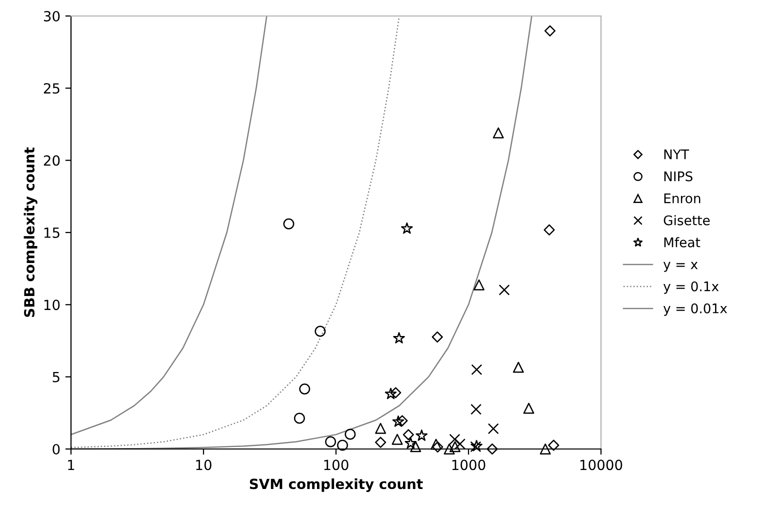  What do you see at coordinates (687, 220) in the screenshot?
I see `legend-label: Gisette` at bounding box center [687, 220].